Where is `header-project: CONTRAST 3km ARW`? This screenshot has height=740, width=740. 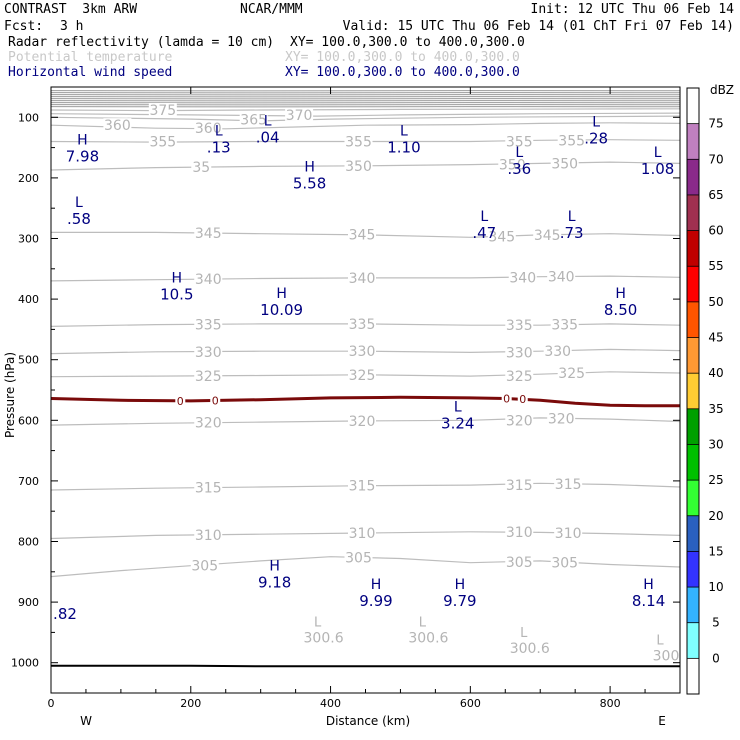 header-project: CONTRAST 3km ARW is located at coordinates (71, 9).